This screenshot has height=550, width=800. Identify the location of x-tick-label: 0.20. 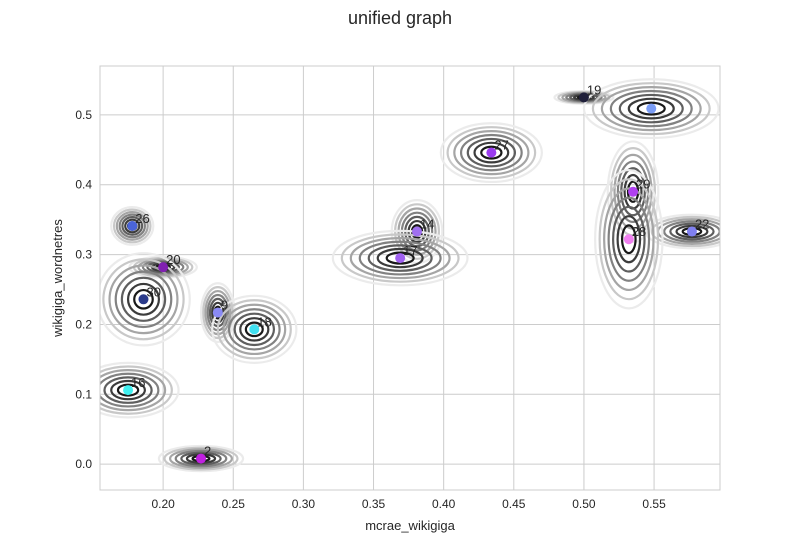
(163, 504).